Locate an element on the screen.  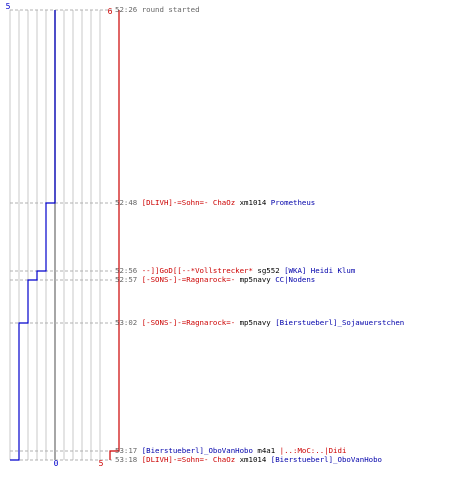
event-text: CC|Nodens is located at coordinates (295, 279).